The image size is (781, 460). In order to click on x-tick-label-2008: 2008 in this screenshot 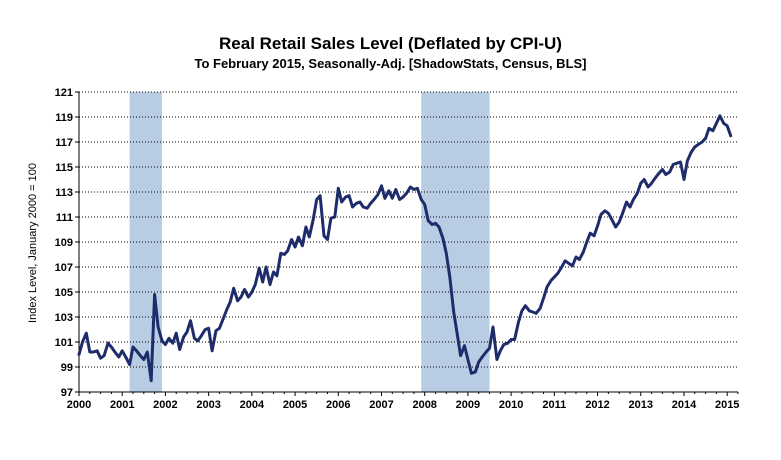, I will do `click(424, 405)`.